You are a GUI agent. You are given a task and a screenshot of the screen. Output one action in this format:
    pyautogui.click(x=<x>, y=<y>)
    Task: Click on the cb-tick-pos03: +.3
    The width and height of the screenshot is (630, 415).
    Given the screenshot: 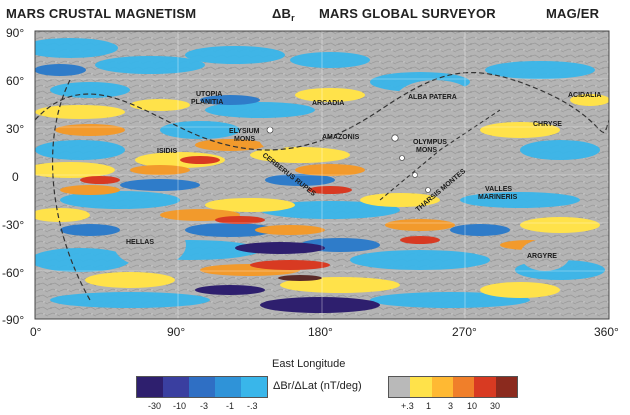 What is the action you would take?
    pyautogui.click(x=407, y=406)
    